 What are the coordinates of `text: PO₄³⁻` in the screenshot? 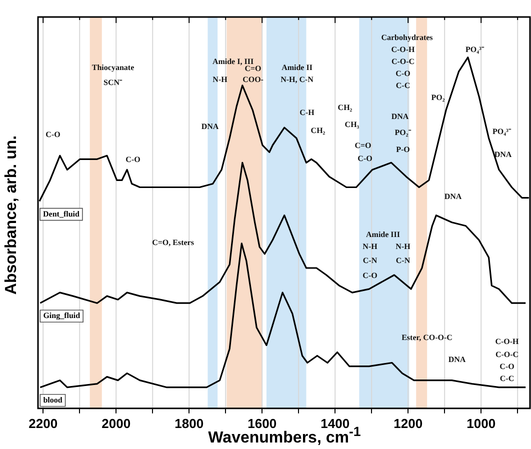 It's located at (475, 49).